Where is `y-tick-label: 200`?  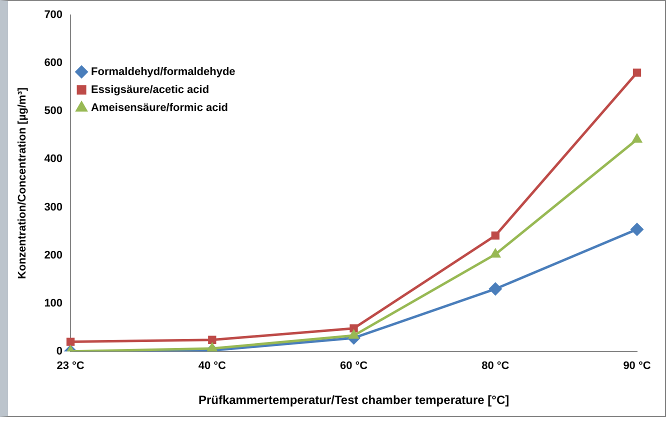 y-tick-label: 200 is located at coordinates (53, 255).